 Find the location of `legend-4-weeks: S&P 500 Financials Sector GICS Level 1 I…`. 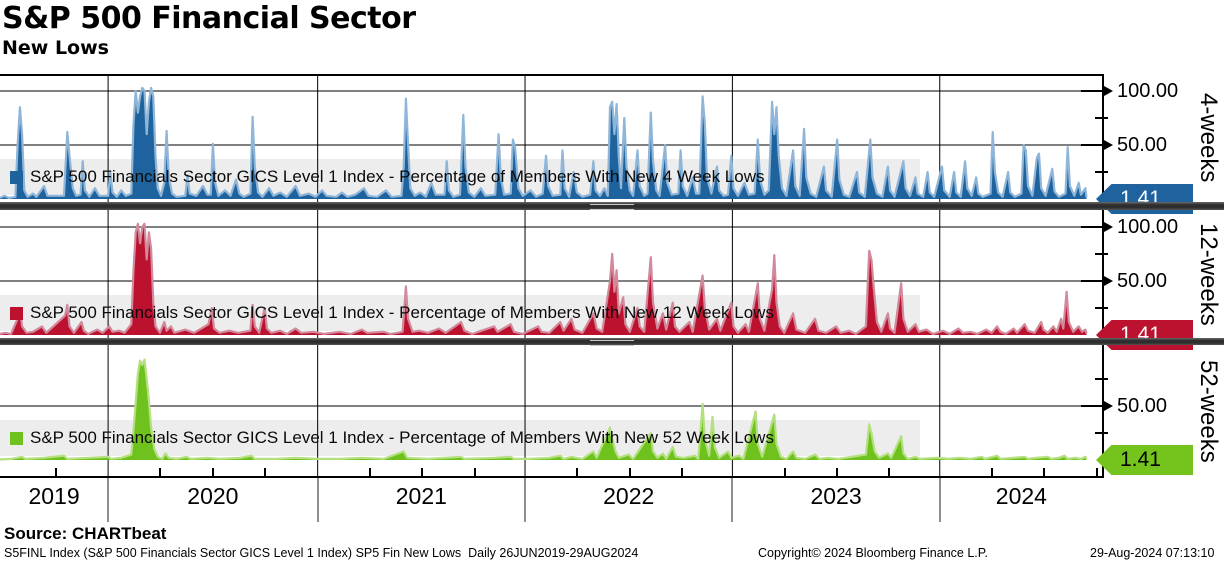

legend-4-weeks: S&P 500 Financials Sector GICS Level 1 I… is located at coordinates (460, 177).